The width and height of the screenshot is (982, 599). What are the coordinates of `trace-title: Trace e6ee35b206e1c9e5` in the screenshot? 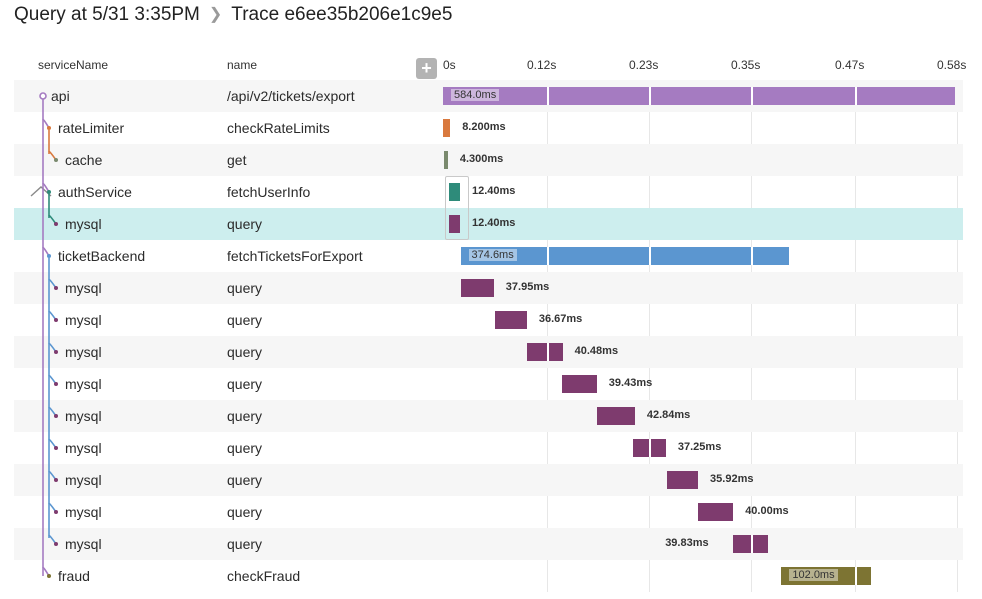 It's located at (342, 14).